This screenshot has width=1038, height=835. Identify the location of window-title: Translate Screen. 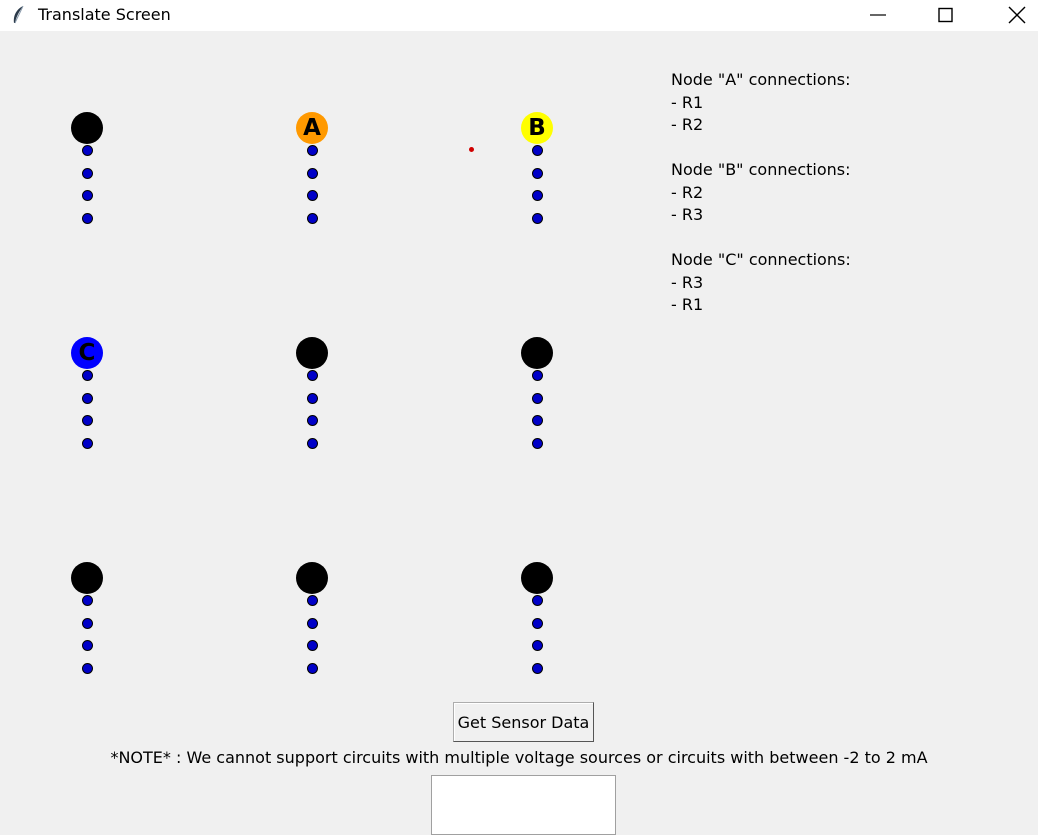
(104, 14).